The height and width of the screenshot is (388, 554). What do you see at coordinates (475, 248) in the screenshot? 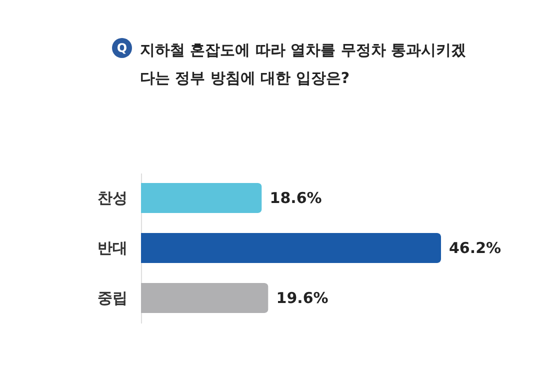
I see `data-label: 46.2%` at bounding box center [475, 248].